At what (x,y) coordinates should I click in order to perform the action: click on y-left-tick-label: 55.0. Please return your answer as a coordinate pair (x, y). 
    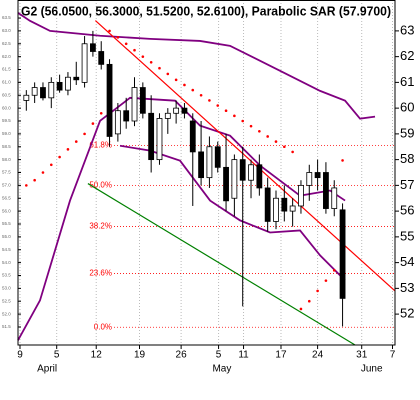
    Looking at the image, I should click on (6, 236).